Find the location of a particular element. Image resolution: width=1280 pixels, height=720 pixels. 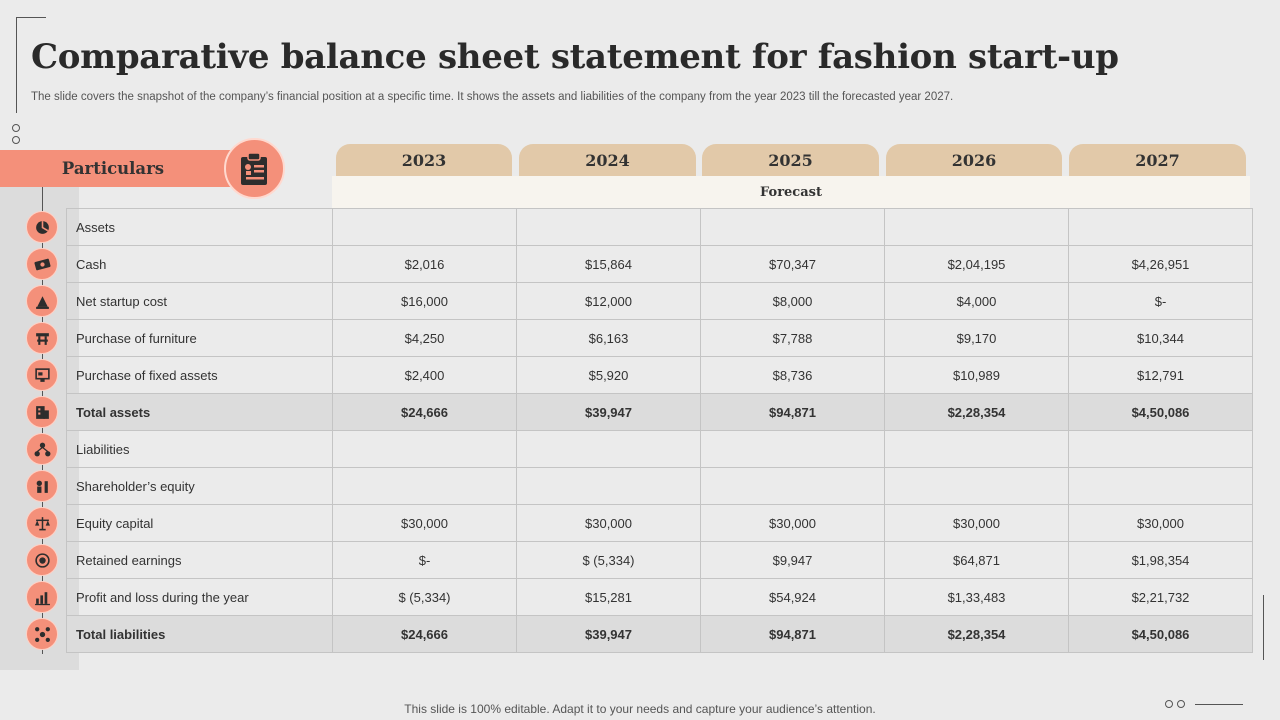

year-tab-2024: 2024 is located at coordinates (607, 160).